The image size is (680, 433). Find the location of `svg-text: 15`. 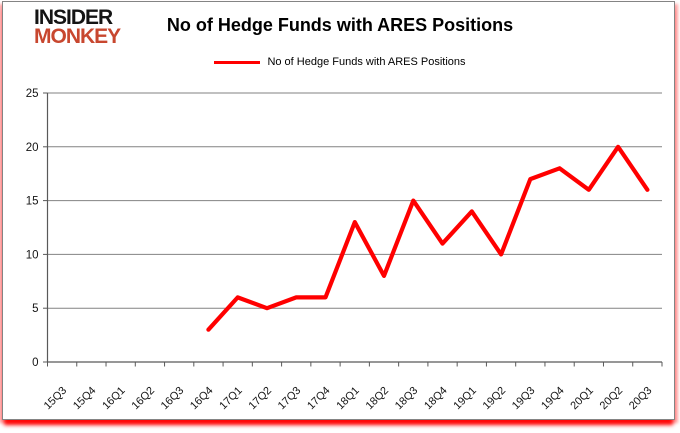

svg-text: 15 is located at coordinates (32, 202).